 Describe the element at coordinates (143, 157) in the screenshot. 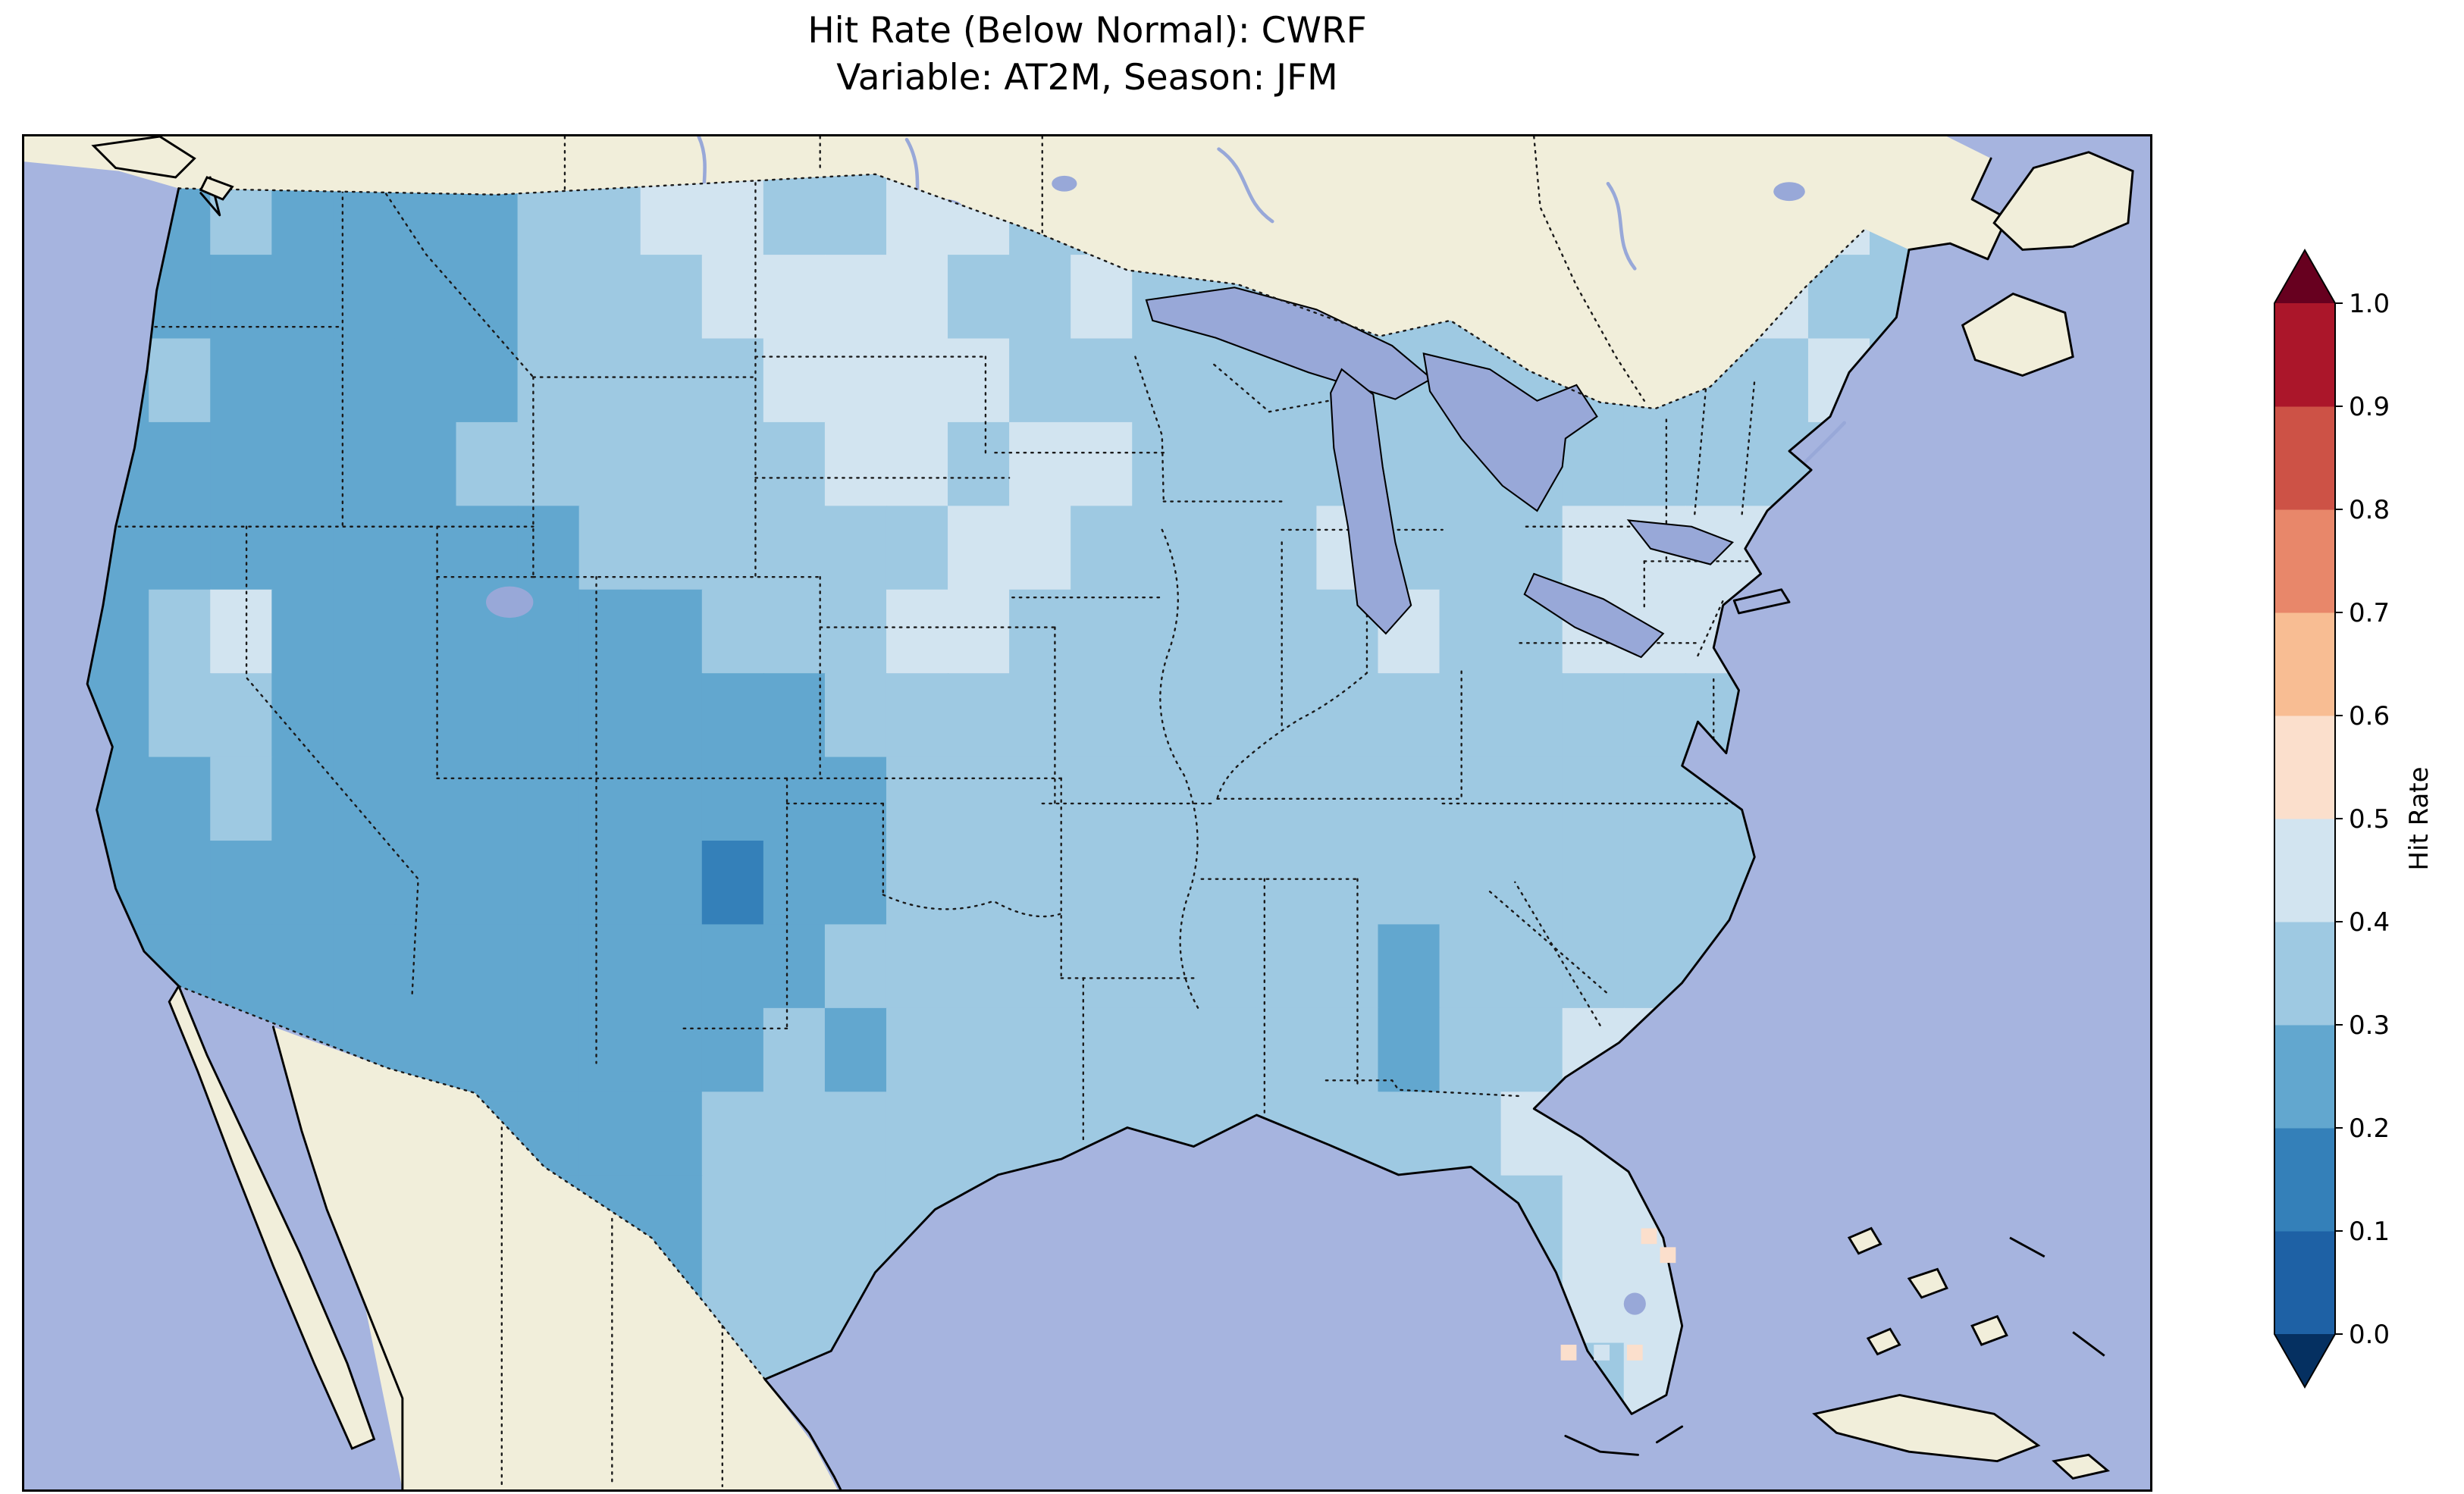

I see `vancouver-island` at that location.